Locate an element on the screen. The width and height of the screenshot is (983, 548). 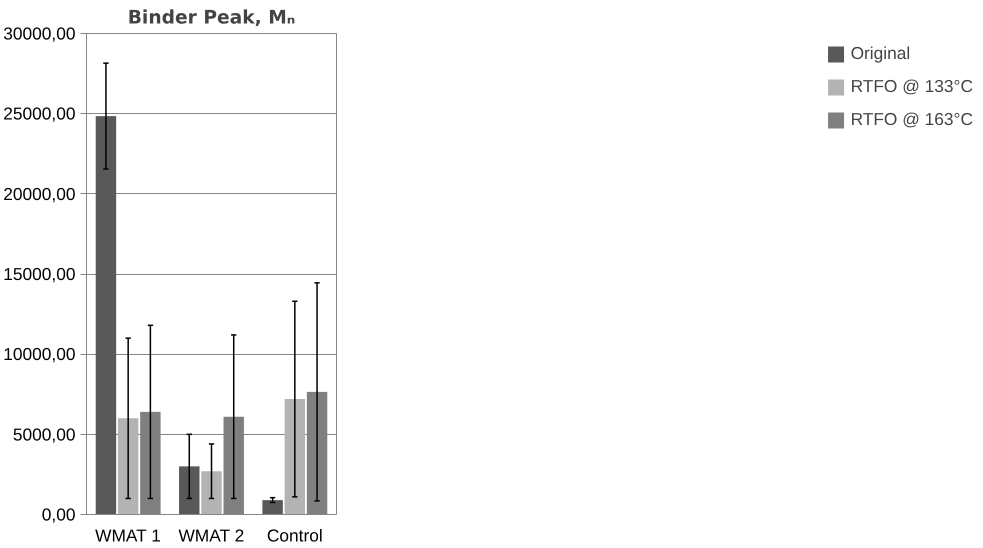
y-tick-label: 30000,00 is located at coordinates (39, 34).